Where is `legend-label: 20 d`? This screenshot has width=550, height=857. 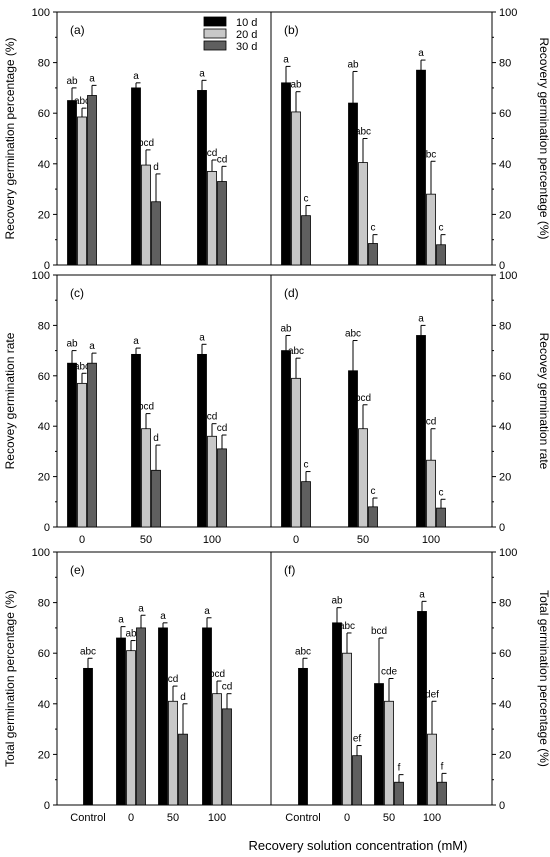 legend-label: 20 d is located at coordinates (246, 35).